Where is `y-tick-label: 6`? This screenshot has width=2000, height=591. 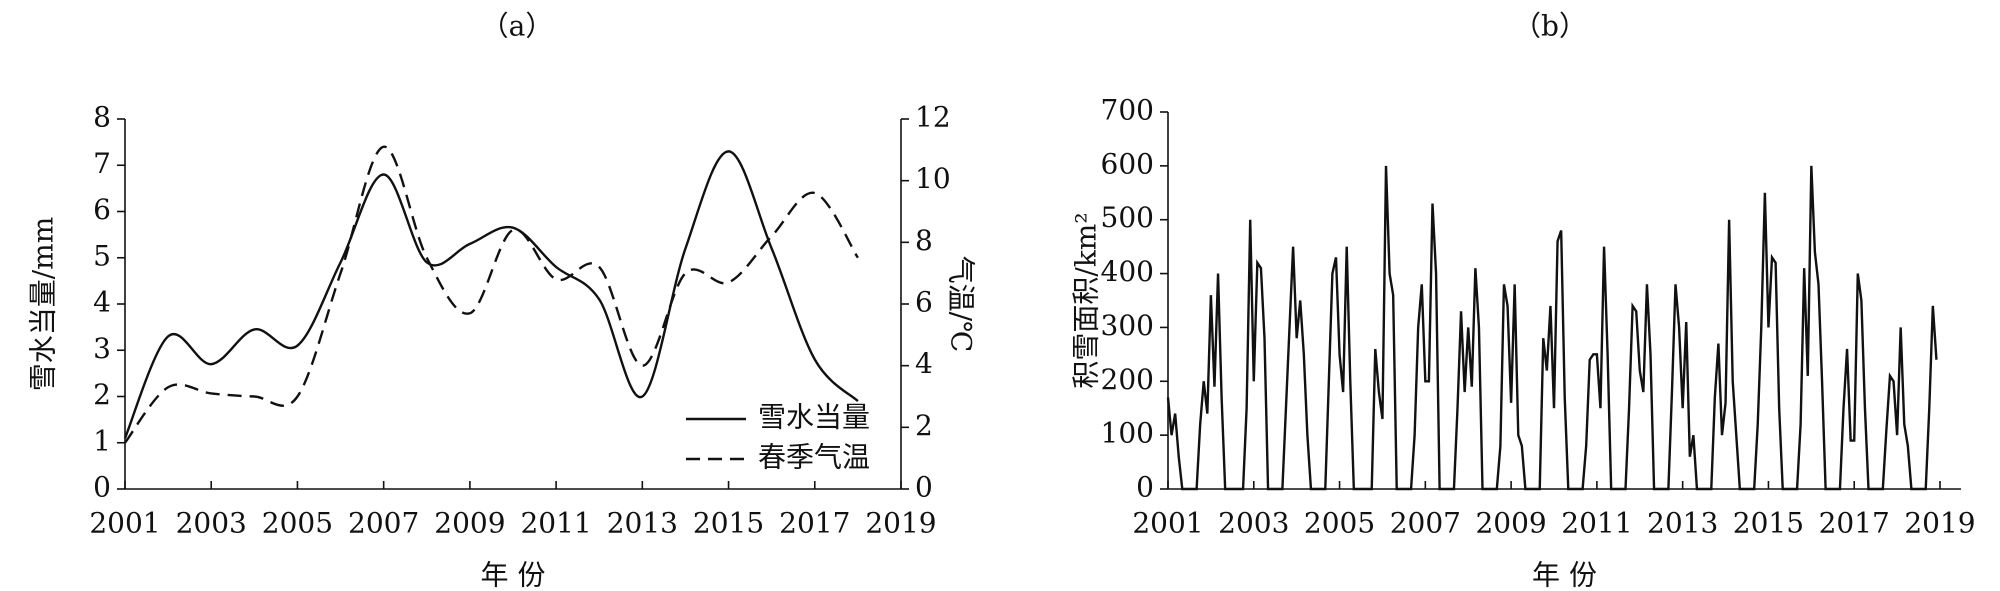
y-tick-label: 6 is located at coordinates (102, 209).